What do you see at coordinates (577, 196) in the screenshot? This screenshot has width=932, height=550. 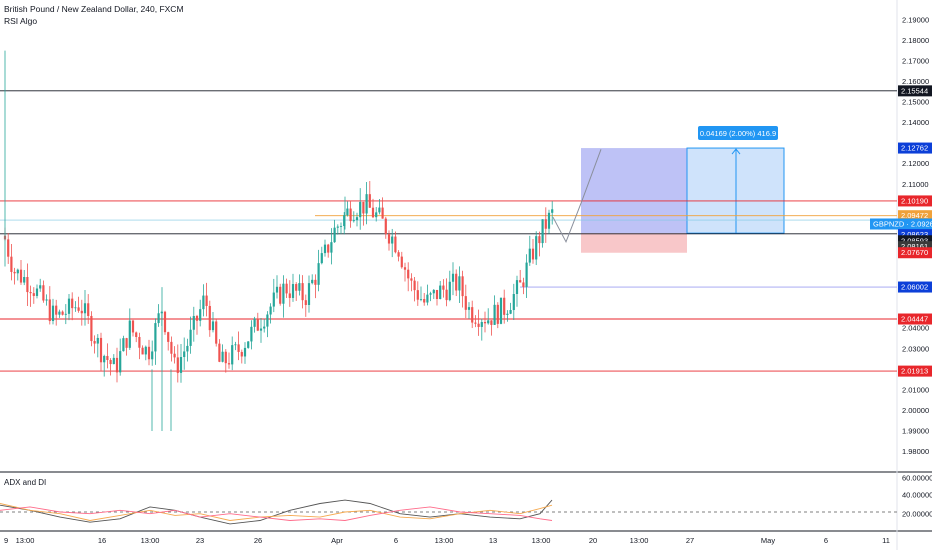 I see `projection-line` at bounding box center [577, 196].